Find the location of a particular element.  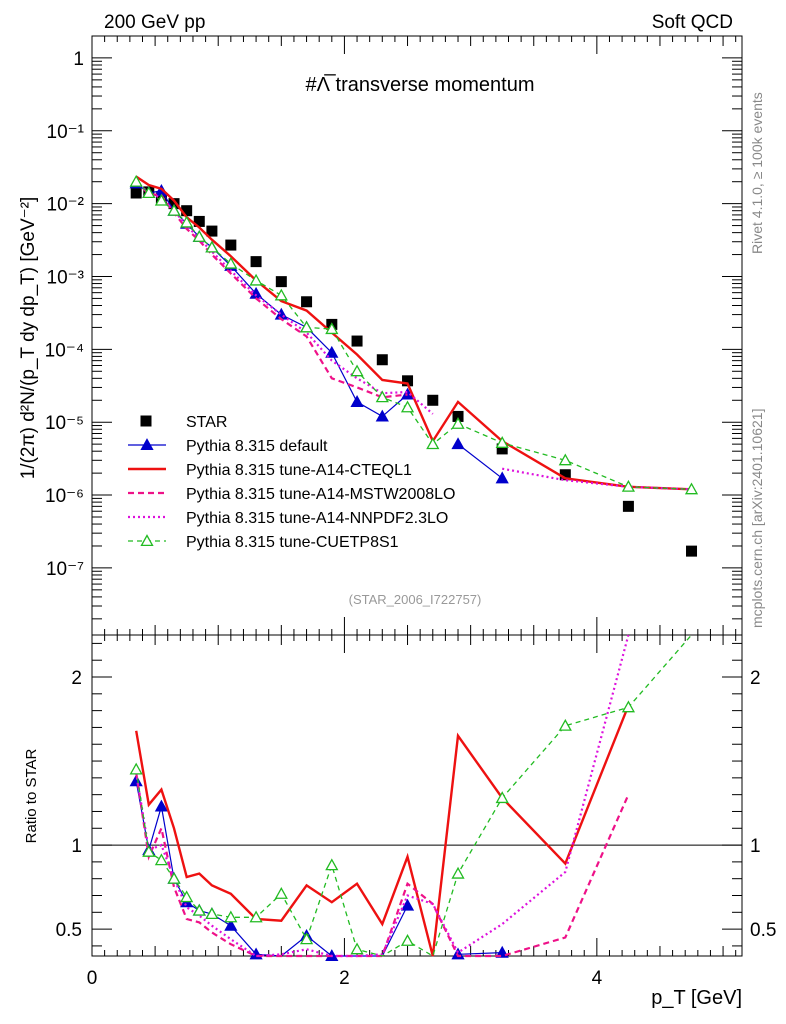

y-tick-label: 10⁻² is located at coordinates (66, 205).